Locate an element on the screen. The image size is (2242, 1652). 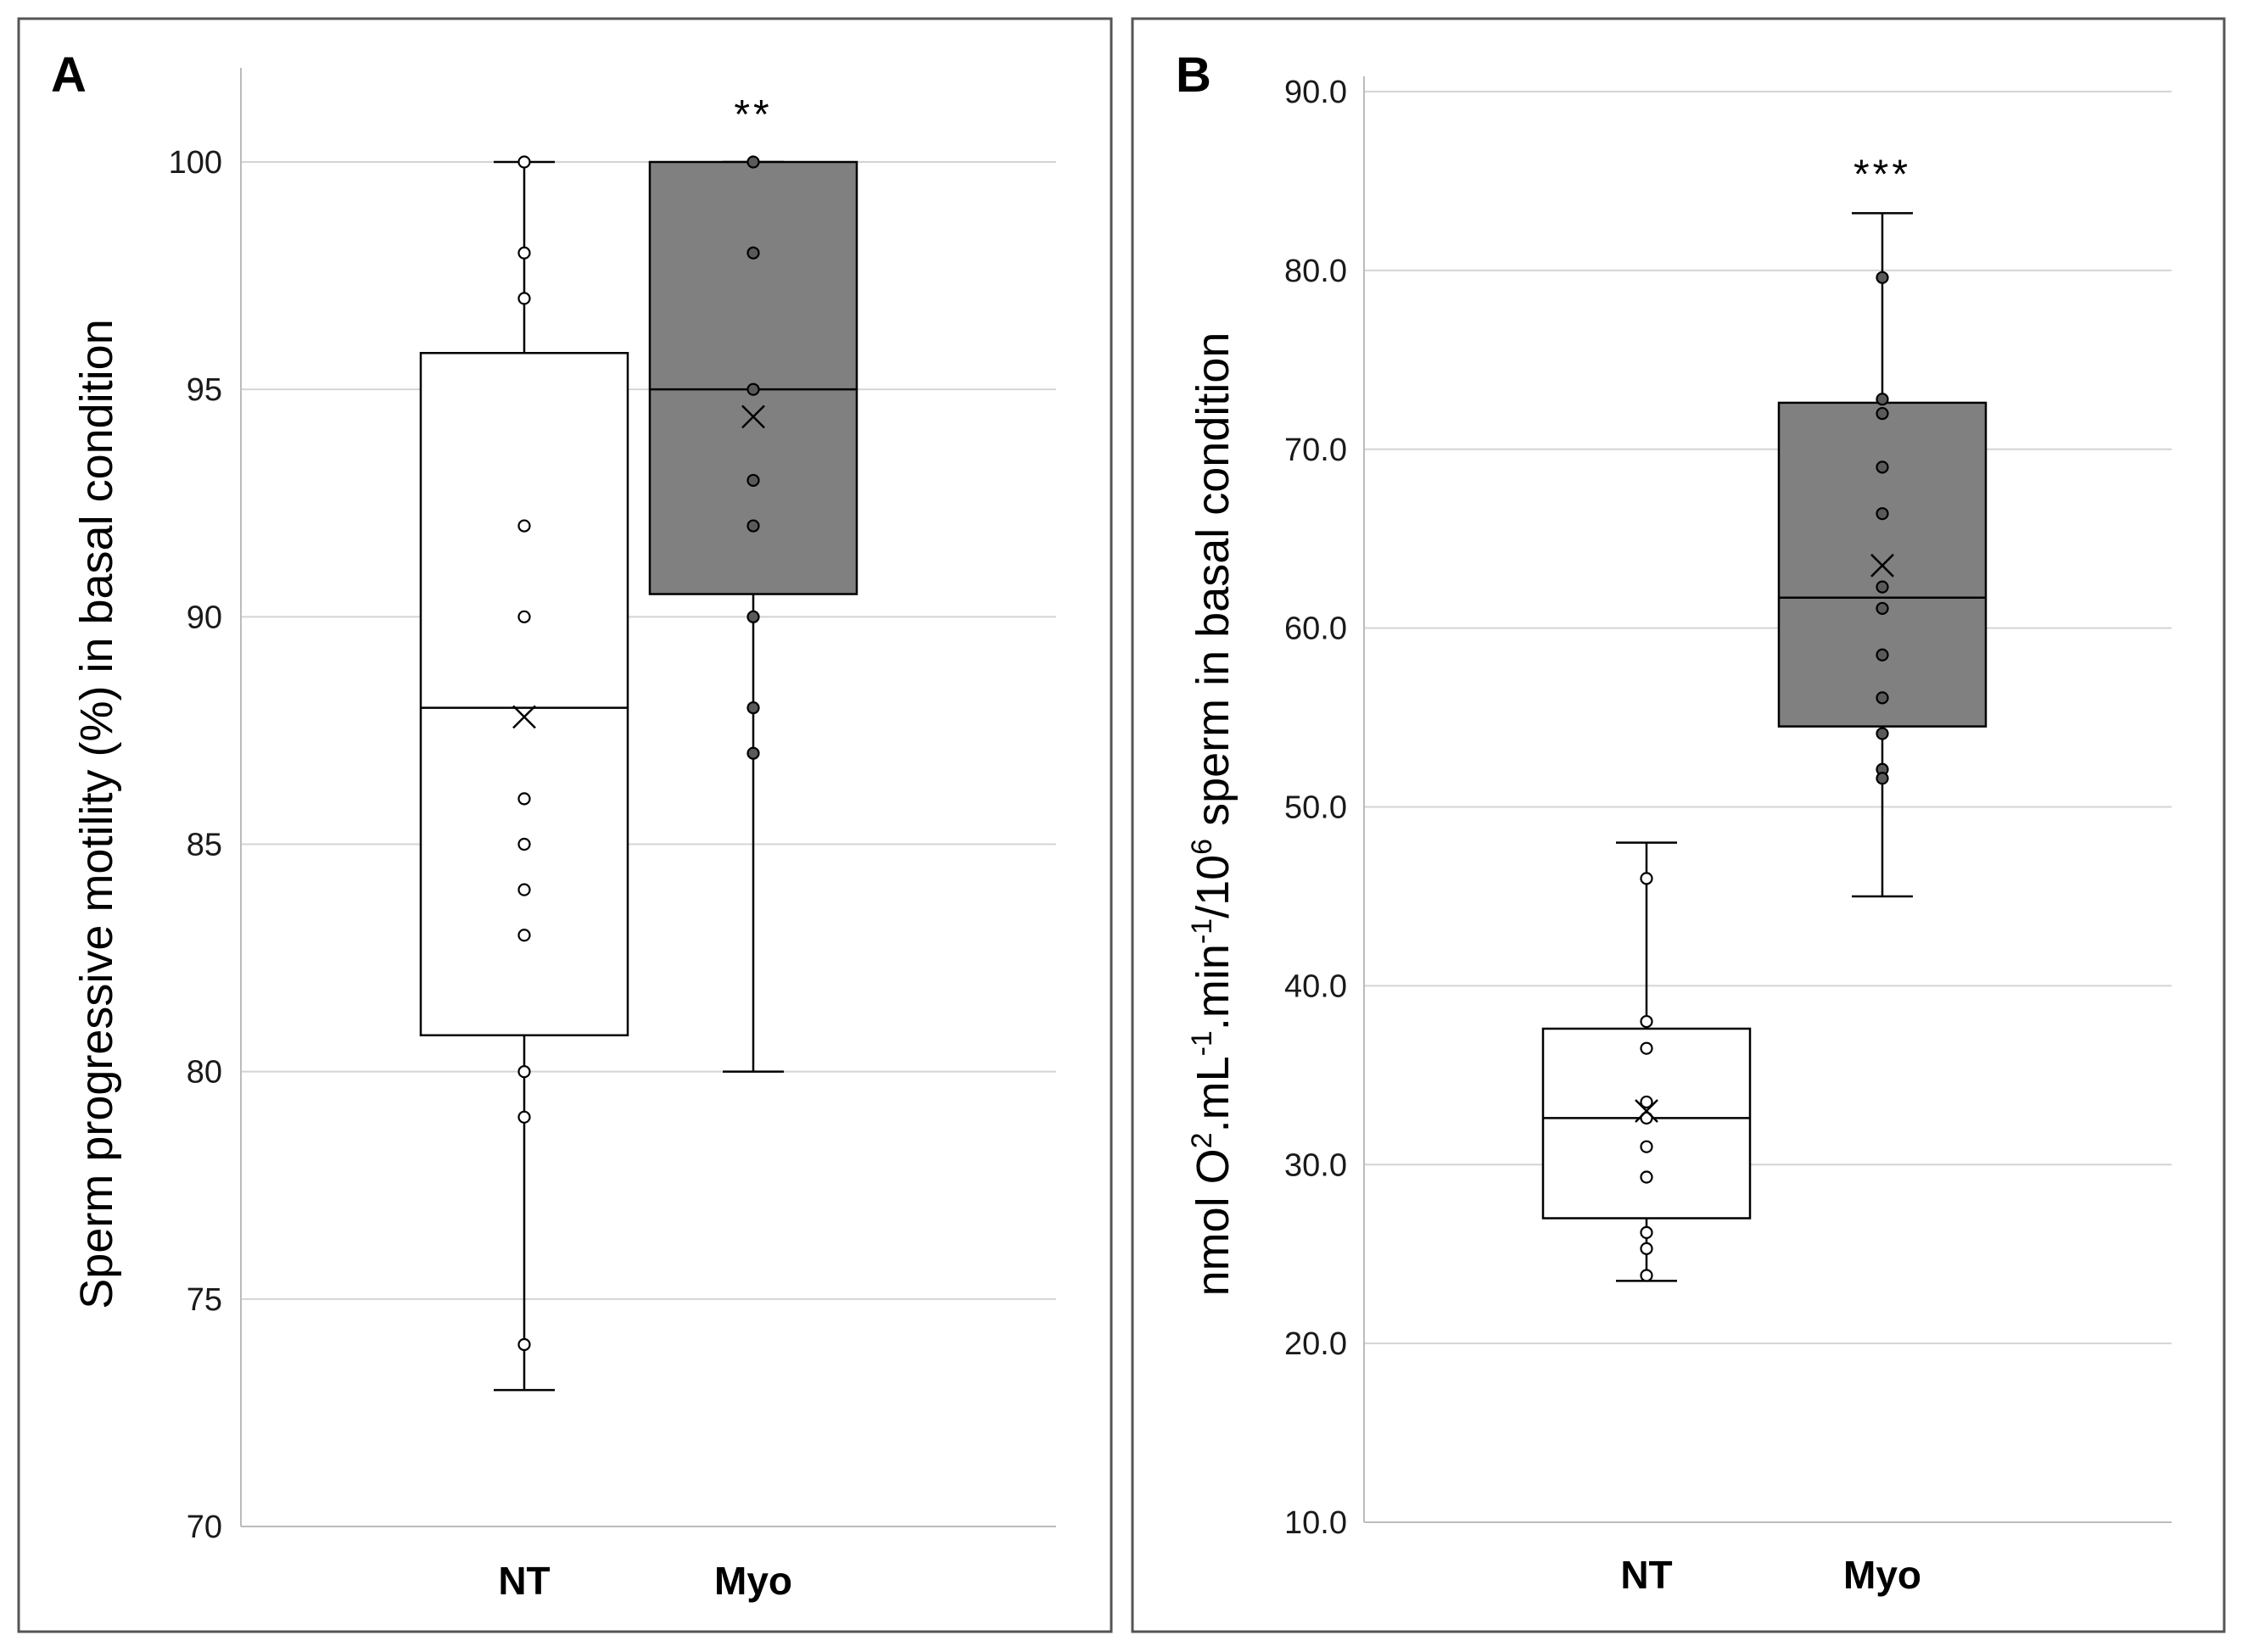
panel-b-boxplot-nt is located at coordinates (1646, 1061).